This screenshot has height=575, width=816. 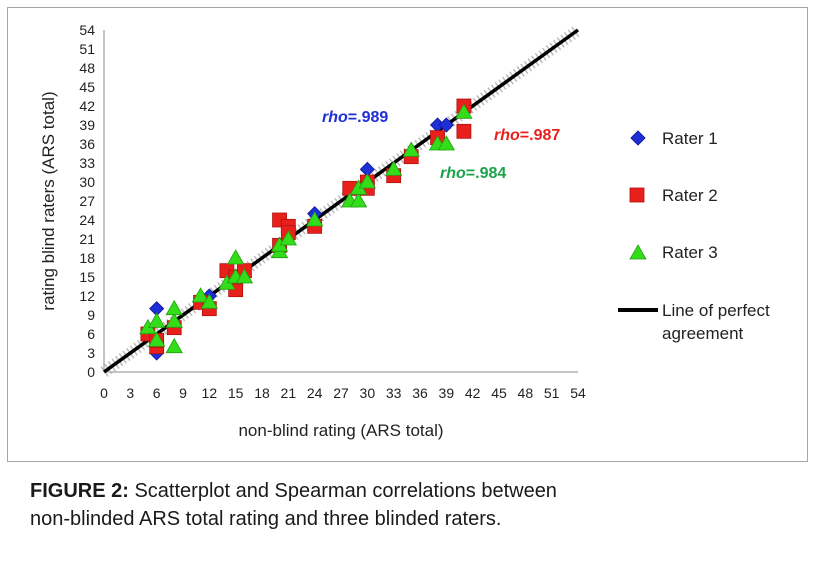 I want to click on x-tick-label: 3, so click(x=130, y=393).